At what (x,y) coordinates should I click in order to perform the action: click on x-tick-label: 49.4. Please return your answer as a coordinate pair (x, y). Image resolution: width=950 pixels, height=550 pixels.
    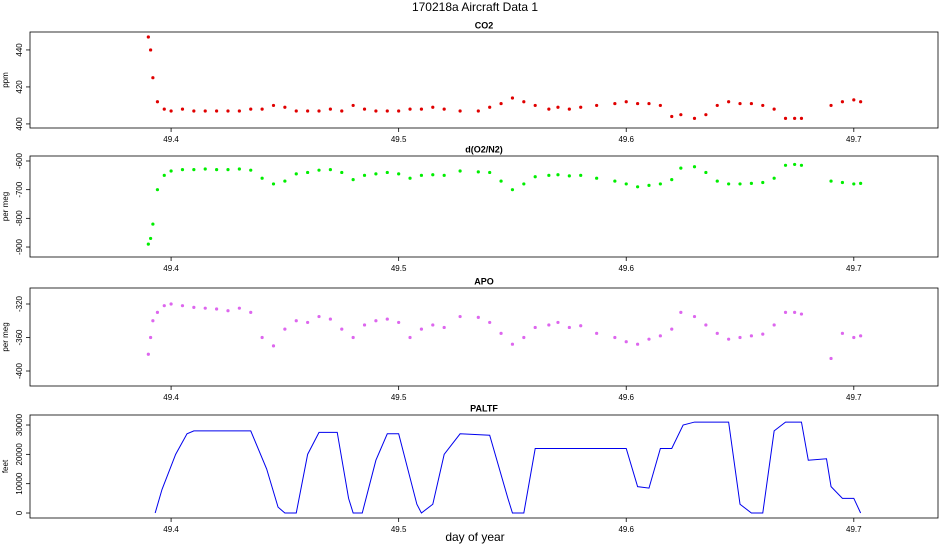
    Looking at the image, I should click on (171, 139).